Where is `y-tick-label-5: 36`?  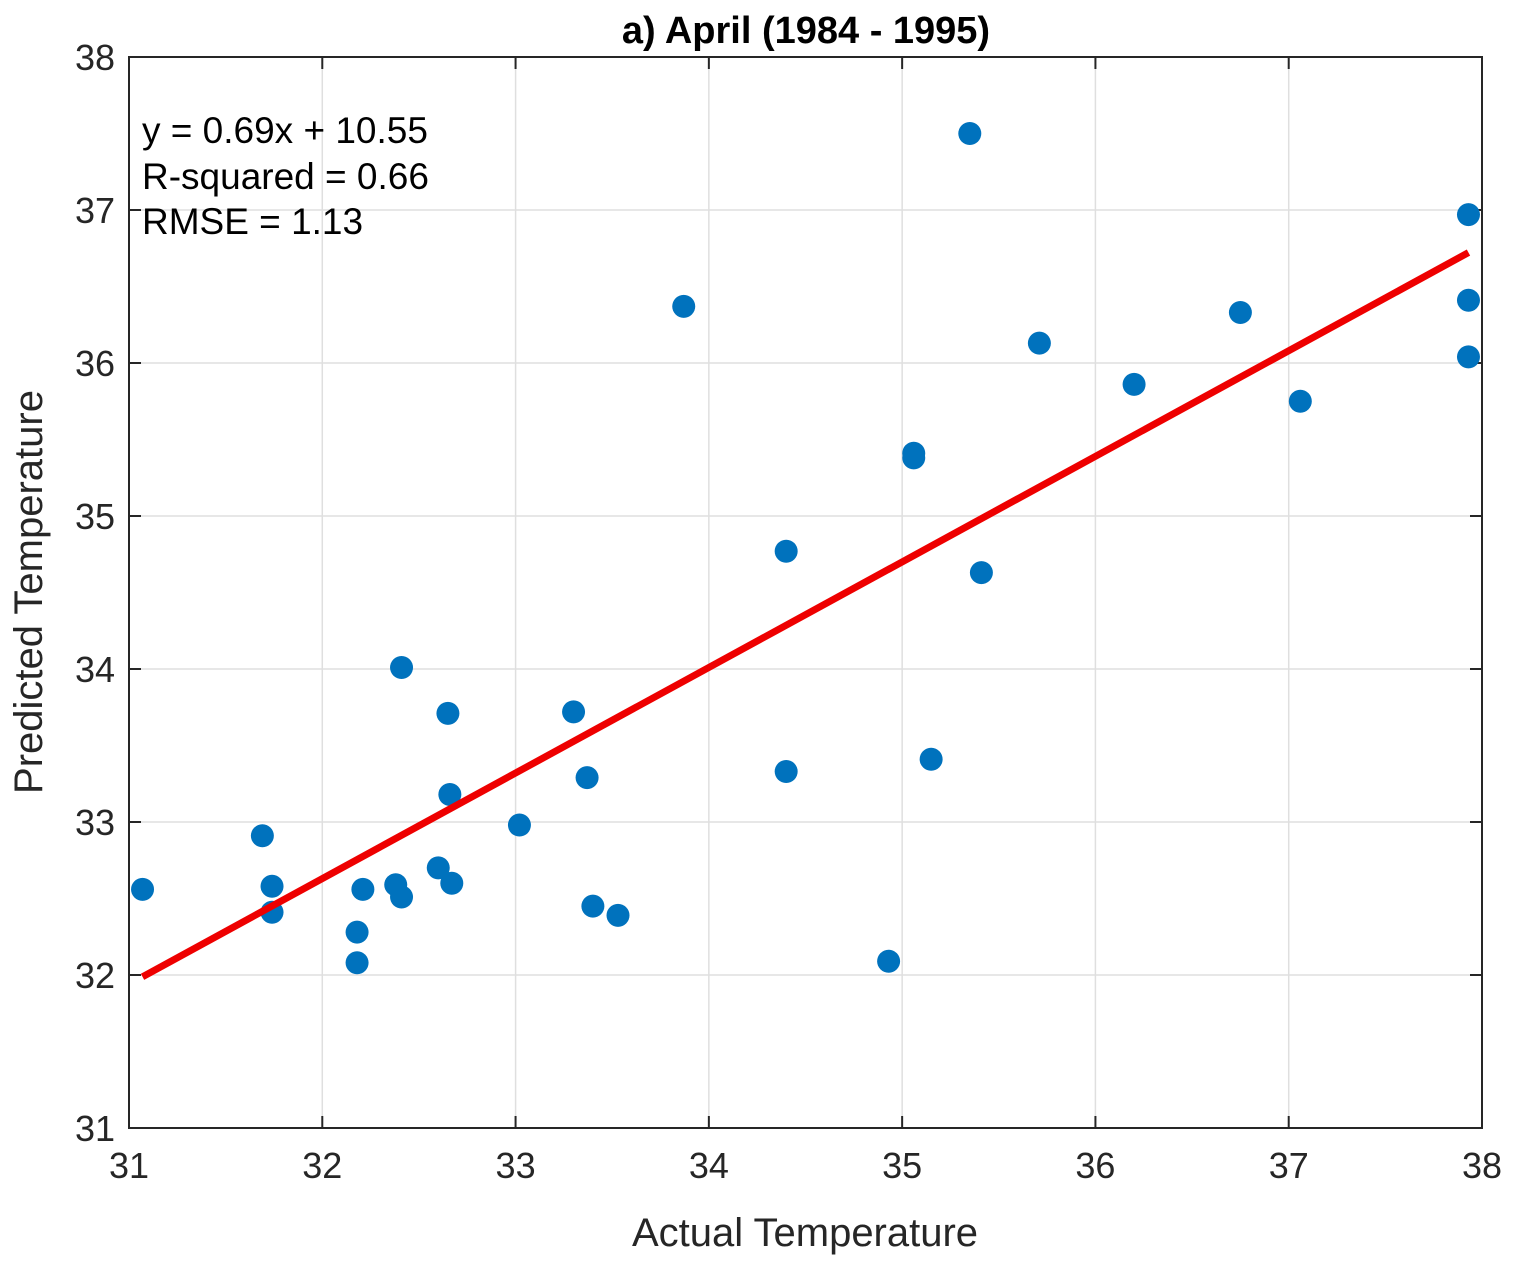 y-tick-label-5: 36 is located at coordinates (95, 363).